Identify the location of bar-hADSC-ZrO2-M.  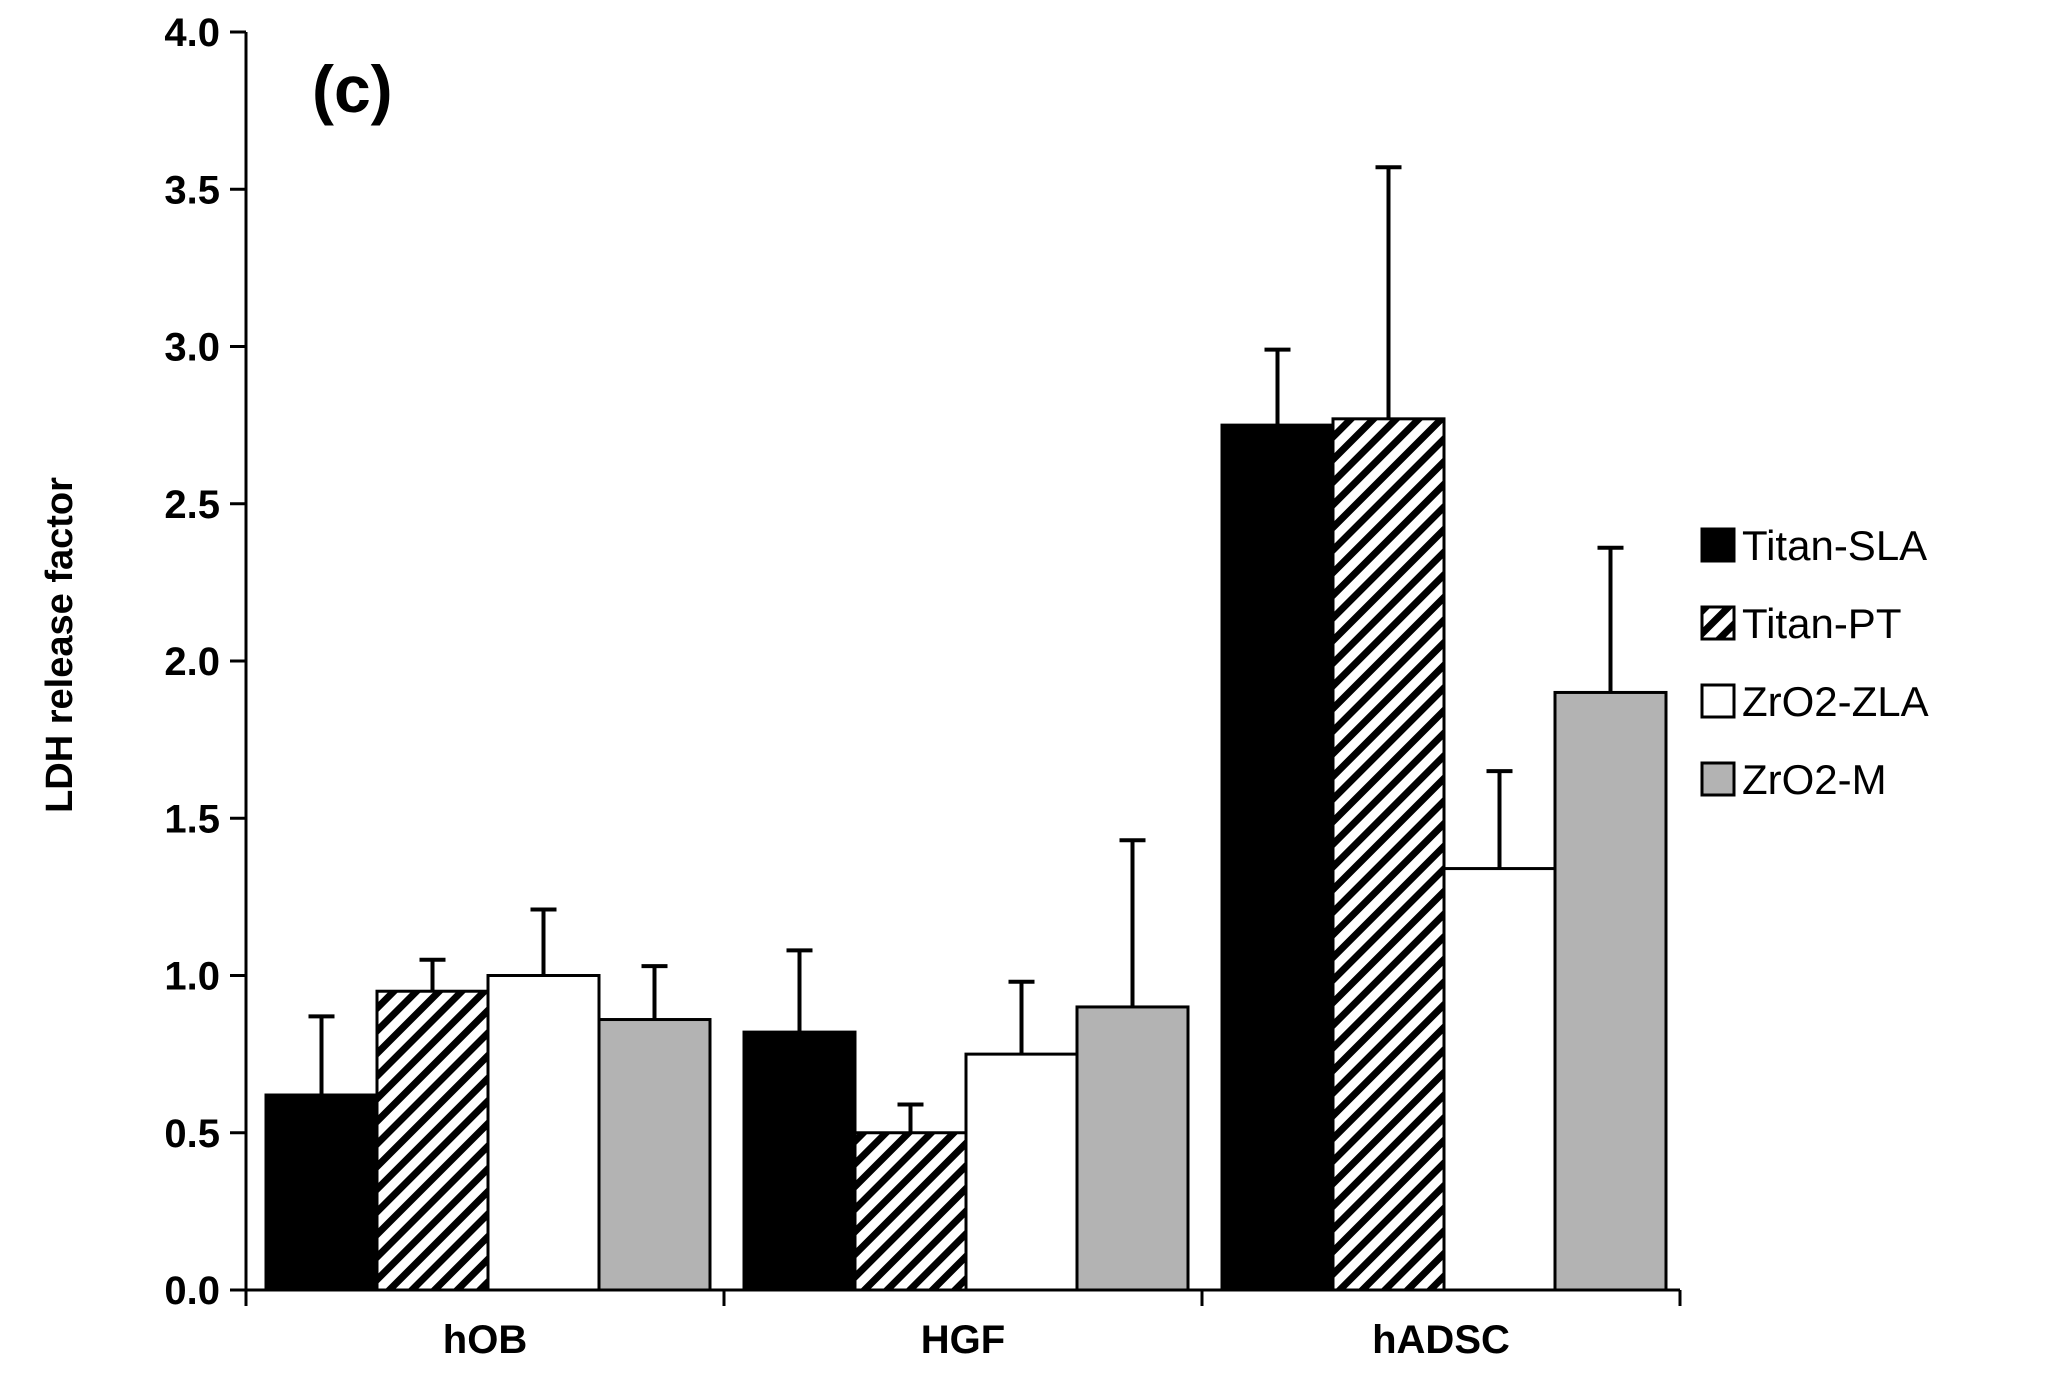
(1610, 991).